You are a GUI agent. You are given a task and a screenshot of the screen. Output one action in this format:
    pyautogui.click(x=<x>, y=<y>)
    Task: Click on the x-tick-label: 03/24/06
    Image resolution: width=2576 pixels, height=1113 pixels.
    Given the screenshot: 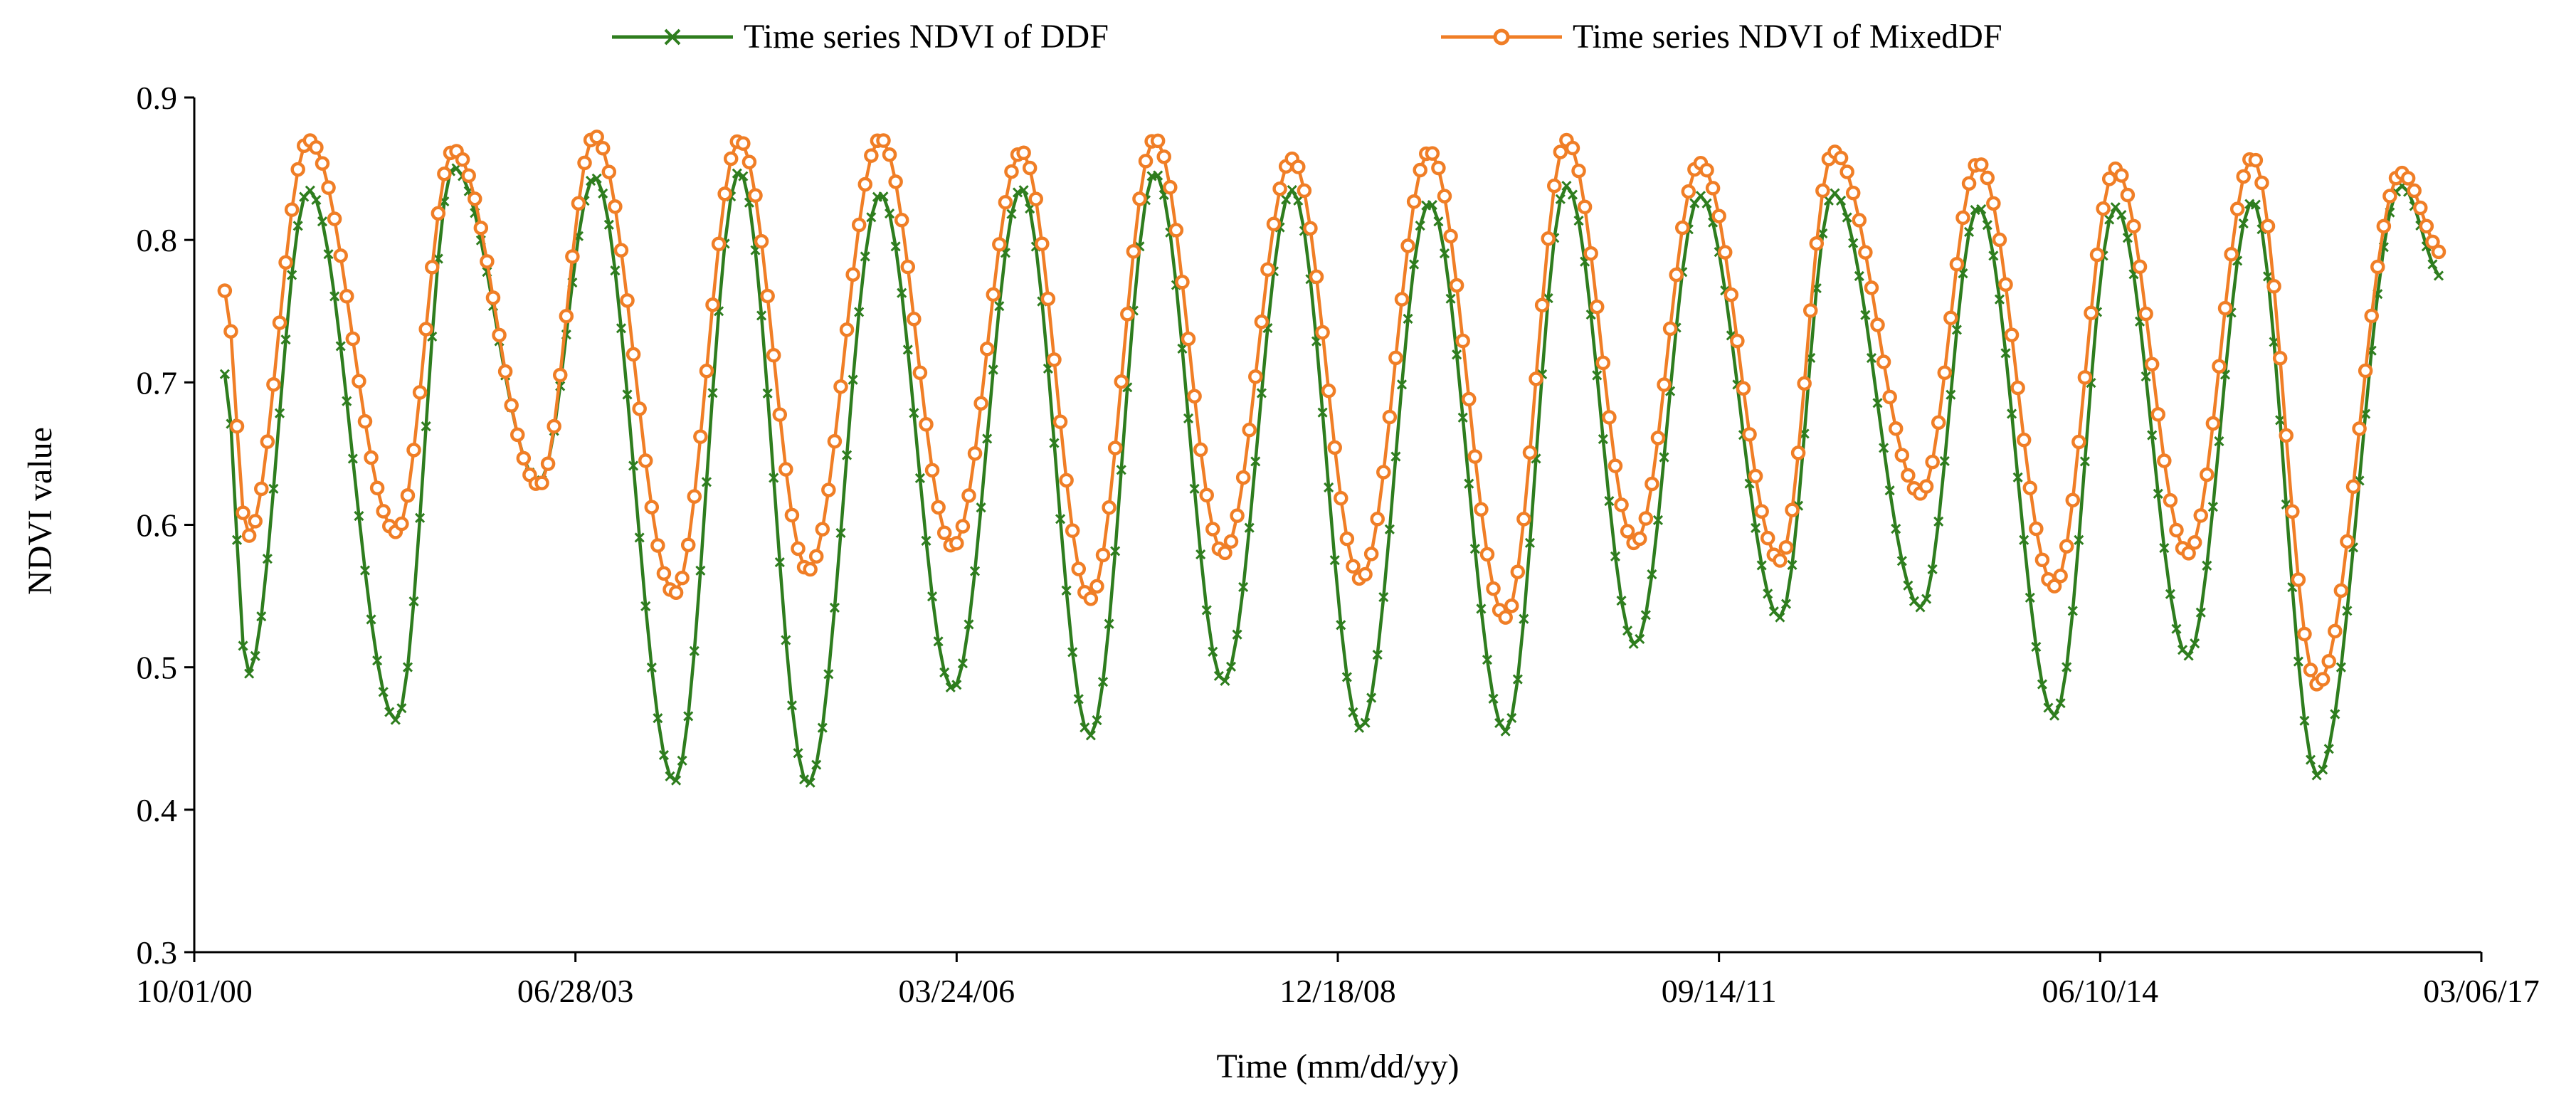 What is the action you would take?
    pyautogui.click(x=957, y=991)
    